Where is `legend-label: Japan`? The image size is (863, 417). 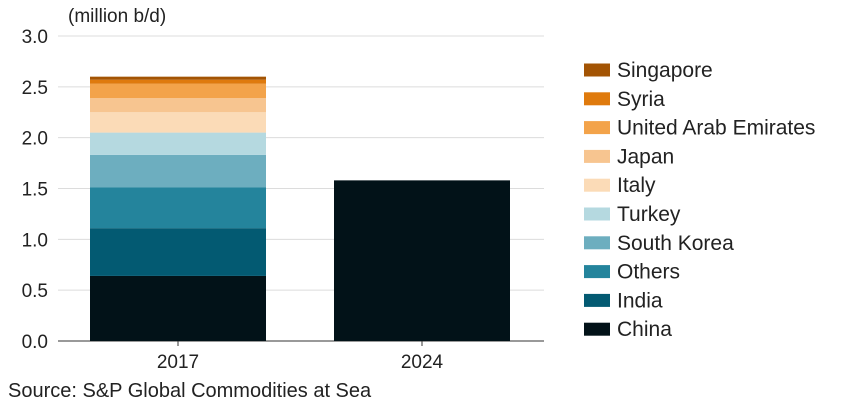 legend-label: Japan is located at coordinates (645, 156).